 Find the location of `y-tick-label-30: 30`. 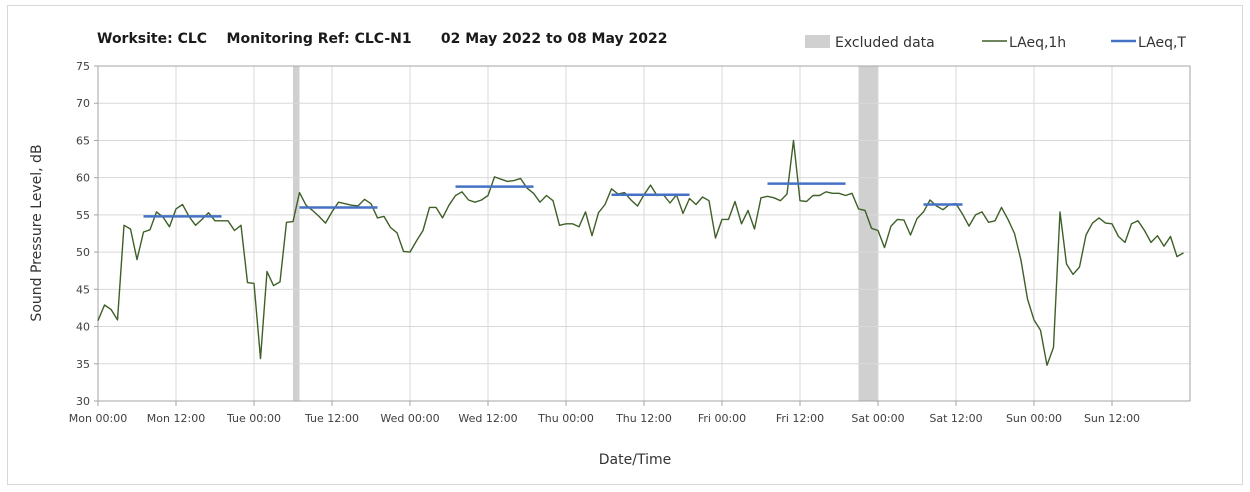

y-tick-label-30: 30 is located at coordinates (83, 401).